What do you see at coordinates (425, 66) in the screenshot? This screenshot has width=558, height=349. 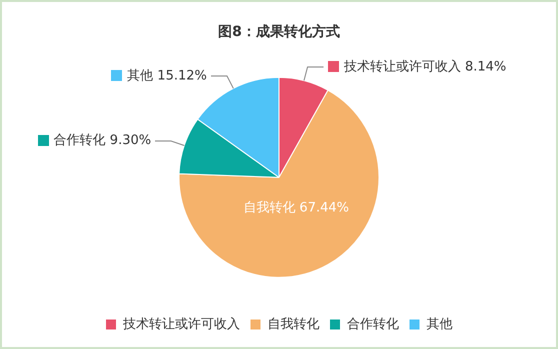 I see `category-label: 技术转让或许可收入 8.14%` at bounding box center [425, 66].